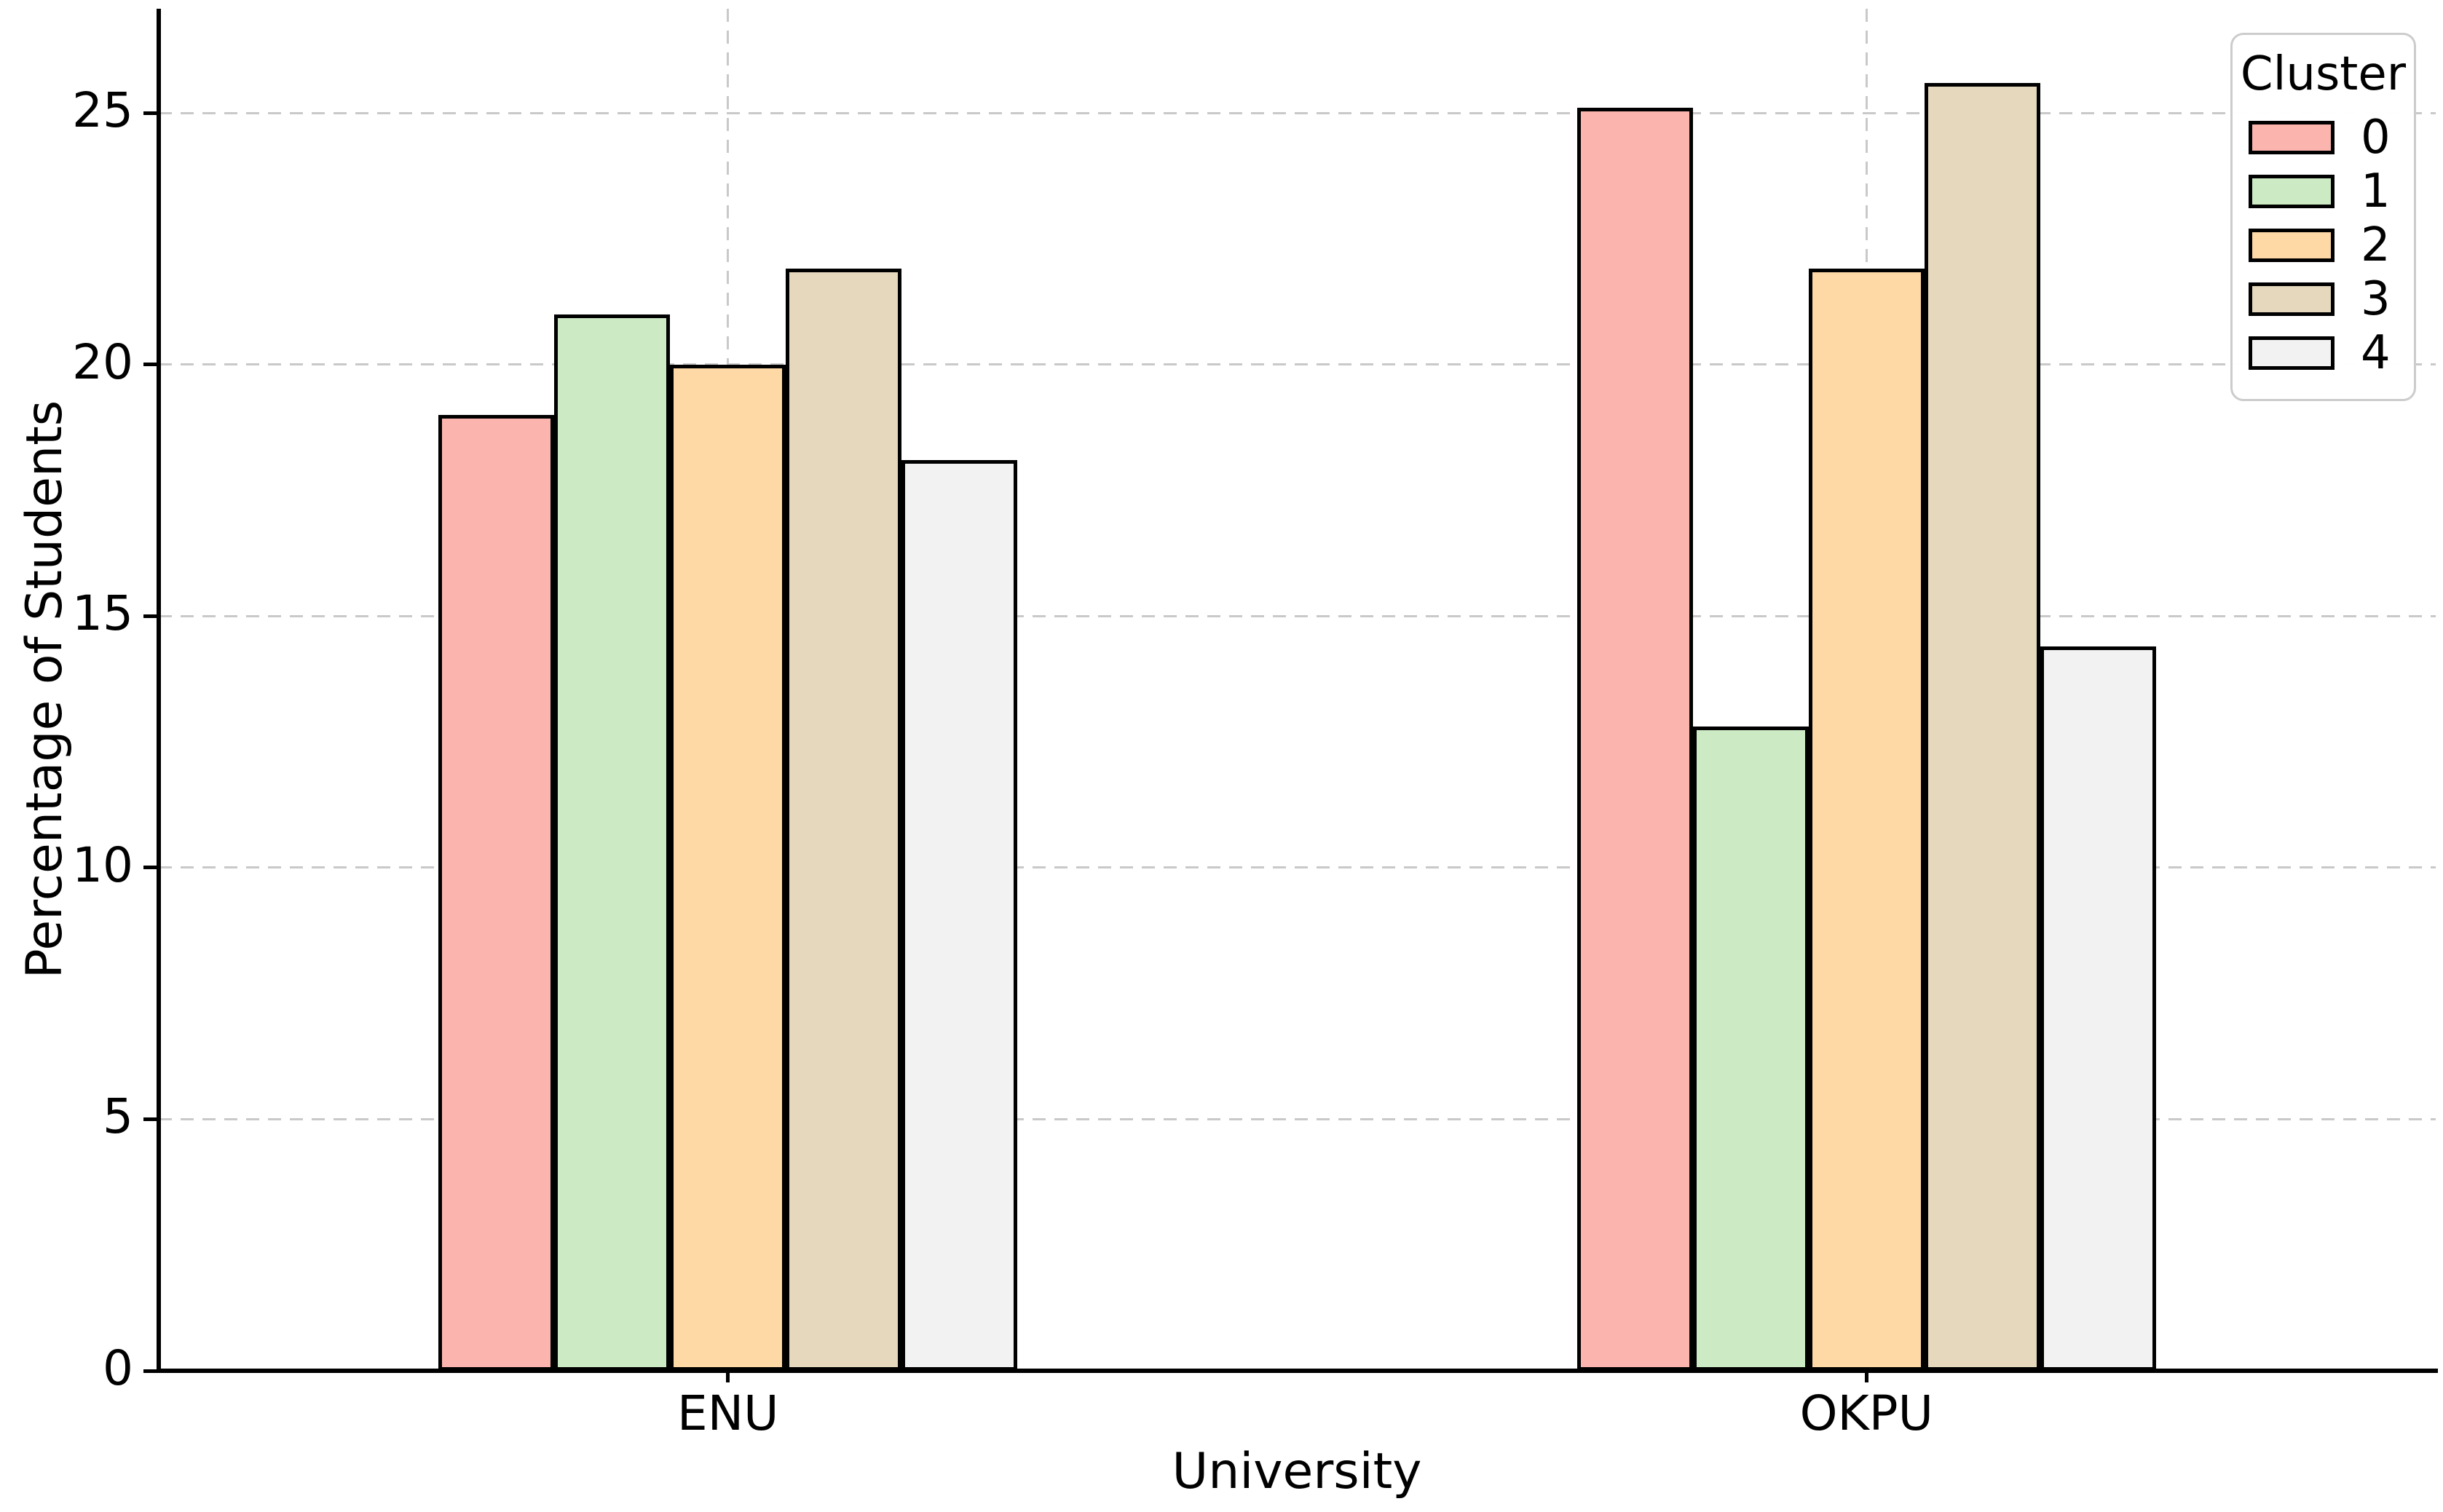 This screenshot has width=2443, height=1512. What do you see at coordinates (2376, 353) in the screenshot?
I see `legend-label: 4` at bounding box center [2376, 353].